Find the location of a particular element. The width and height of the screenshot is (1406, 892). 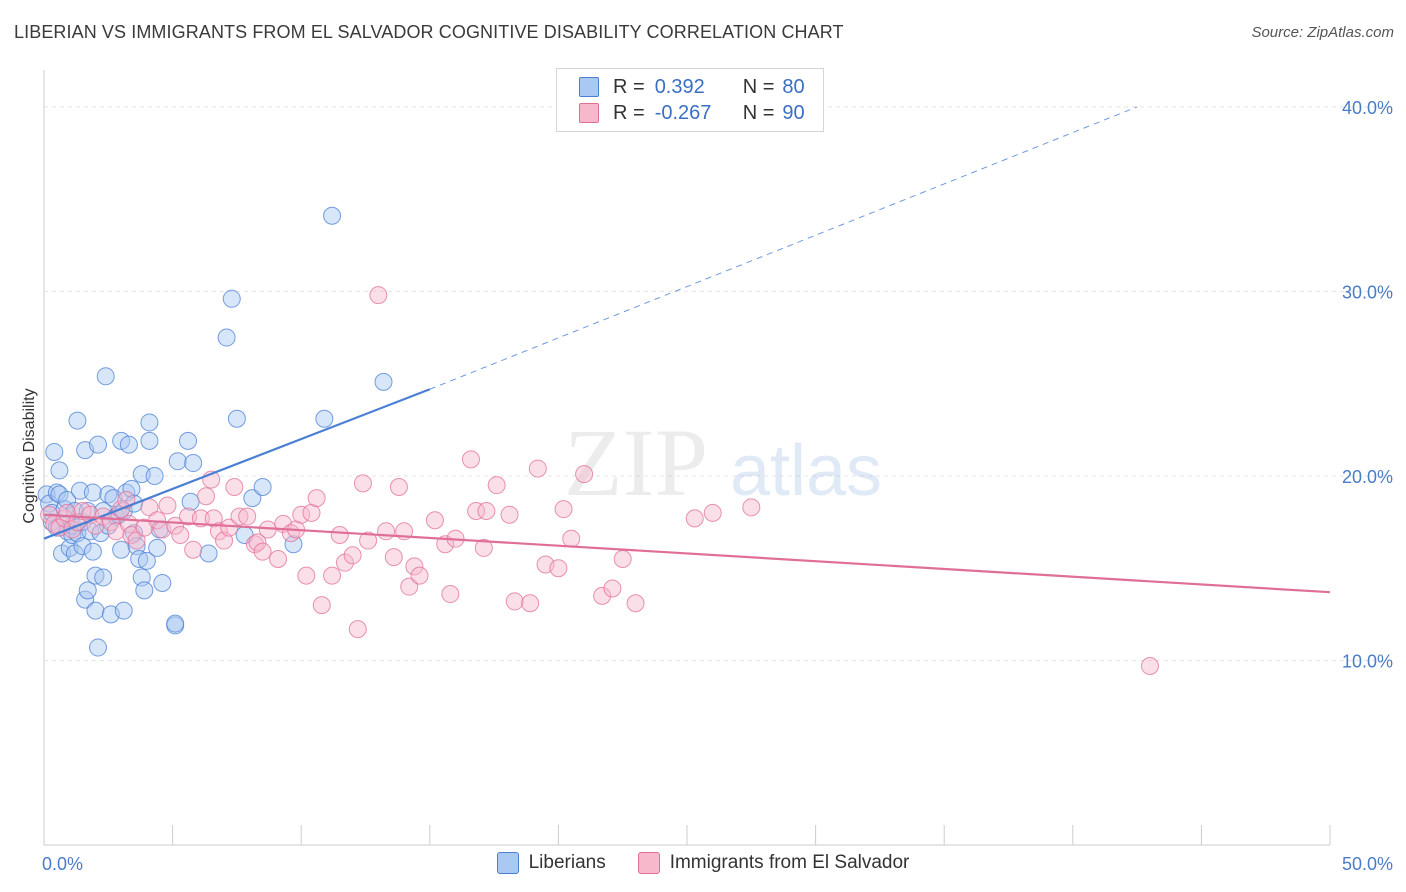

x-tick-label-max: 50.0% is located at coordinates (1367, 864).